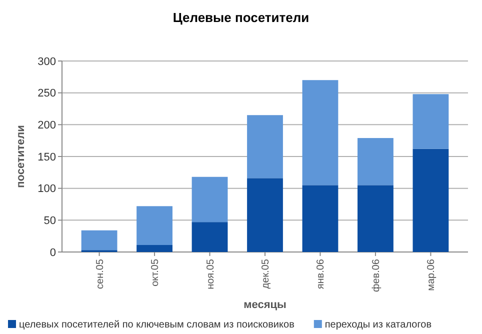 Image resolution: width=482 pixels, height=334 pixels. What do you see at coordinates (47, 189) in the screenshot?
I see `y-tick-label: 100` at bounding box center [47, 189].